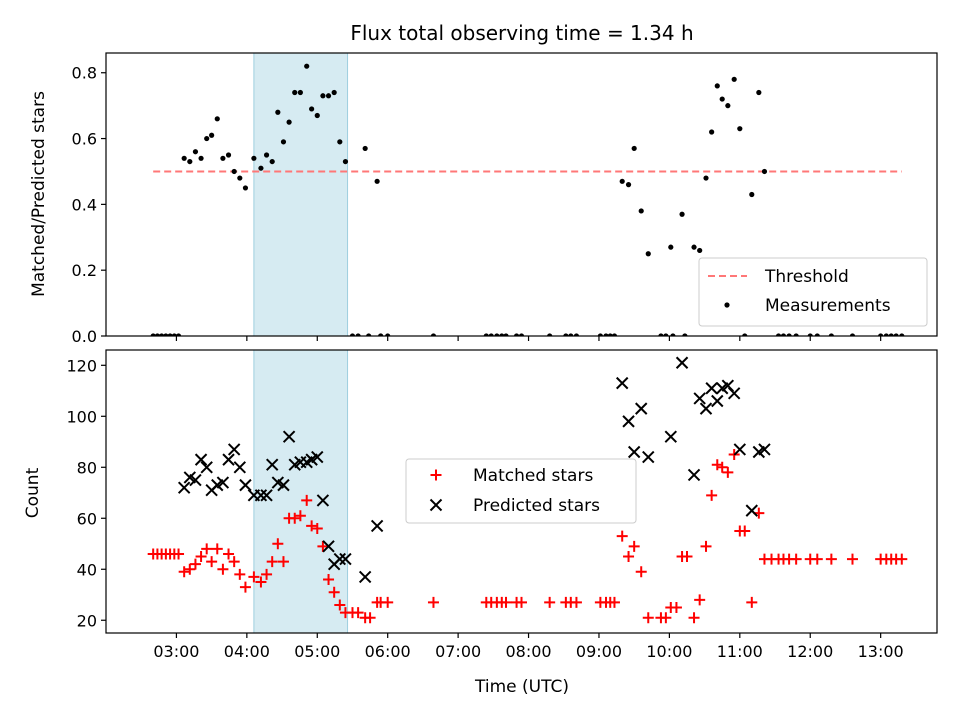  What do you see at coordinates (727, 305) in the screenshot?
I see `legend-measurements-swatch` at bounding box center [727, 305].